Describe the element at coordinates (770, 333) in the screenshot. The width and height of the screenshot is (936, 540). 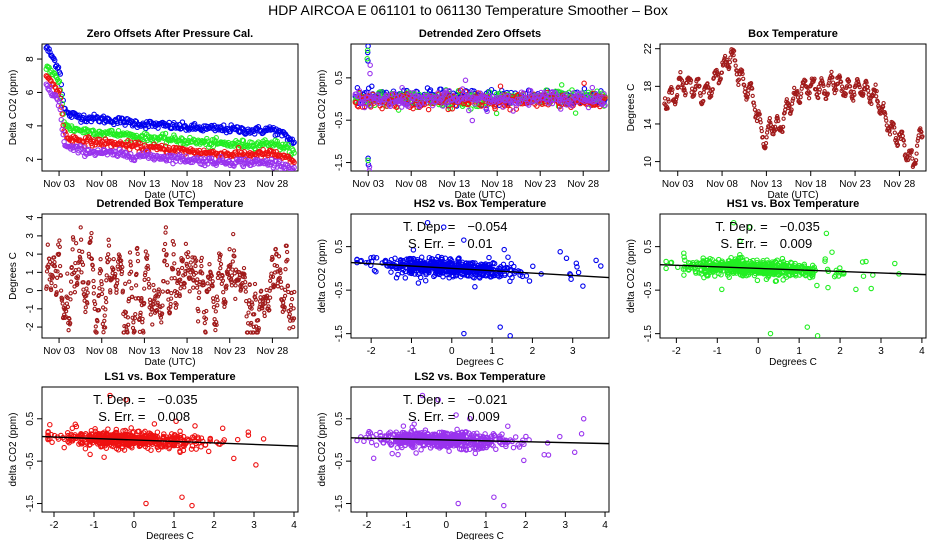
I see `outlier-point` at that location.